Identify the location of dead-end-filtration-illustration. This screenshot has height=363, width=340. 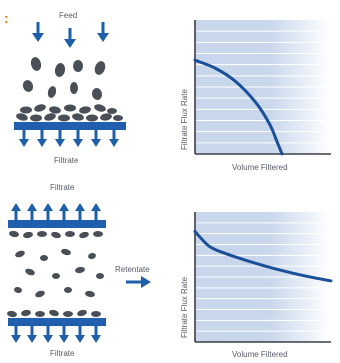
(70, 84).